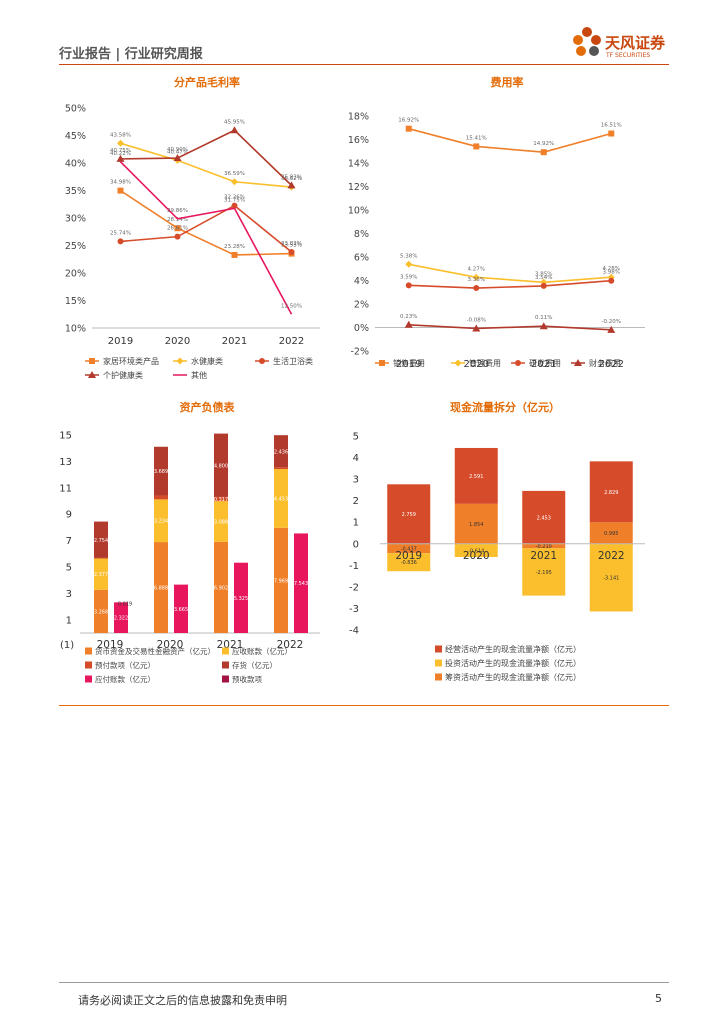 This screenshot has width=724, height=1024. Describe the element at coordinates (234, 200) in the screenshot. I see `data-label-4-2: 31.75%` at that location.